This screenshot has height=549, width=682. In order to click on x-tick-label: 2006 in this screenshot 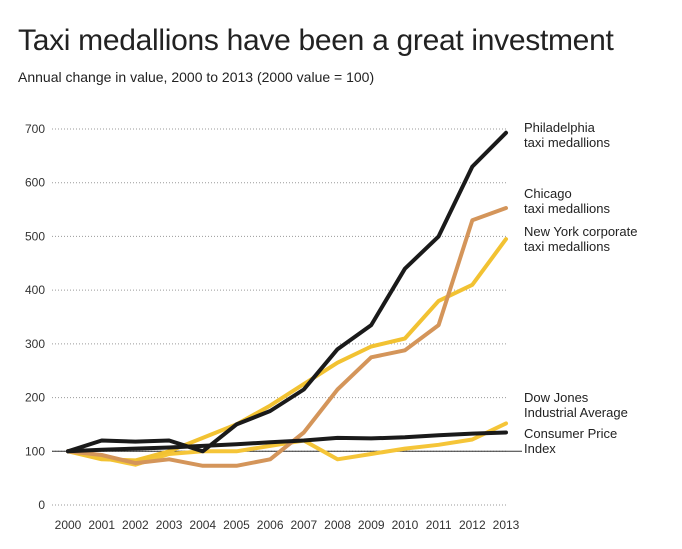, I will do `click(270, 525)`.